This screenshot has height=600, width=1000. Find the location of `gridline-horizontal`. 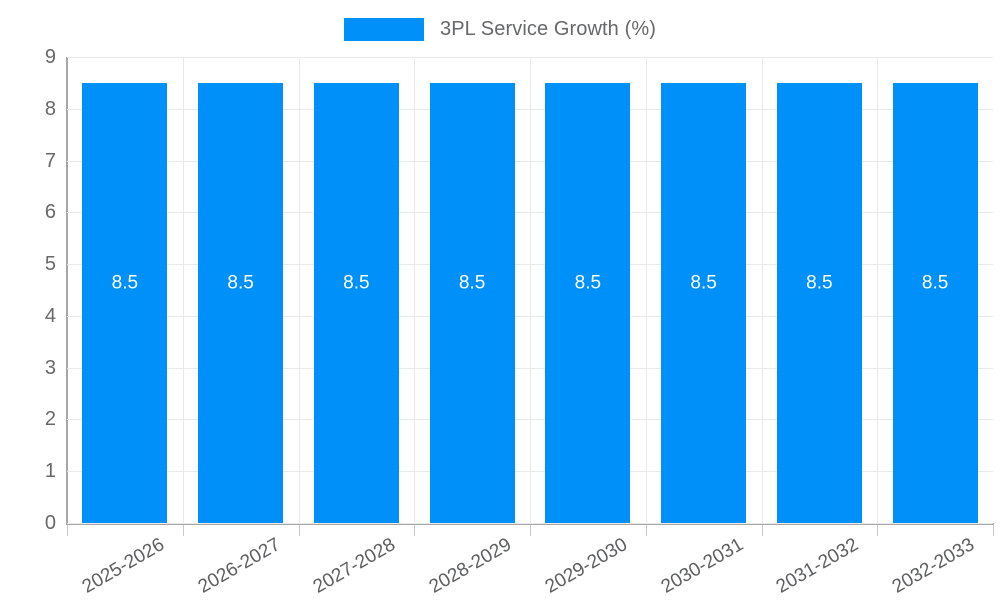

gridline-horizontal is located at coordinates (530, 523).